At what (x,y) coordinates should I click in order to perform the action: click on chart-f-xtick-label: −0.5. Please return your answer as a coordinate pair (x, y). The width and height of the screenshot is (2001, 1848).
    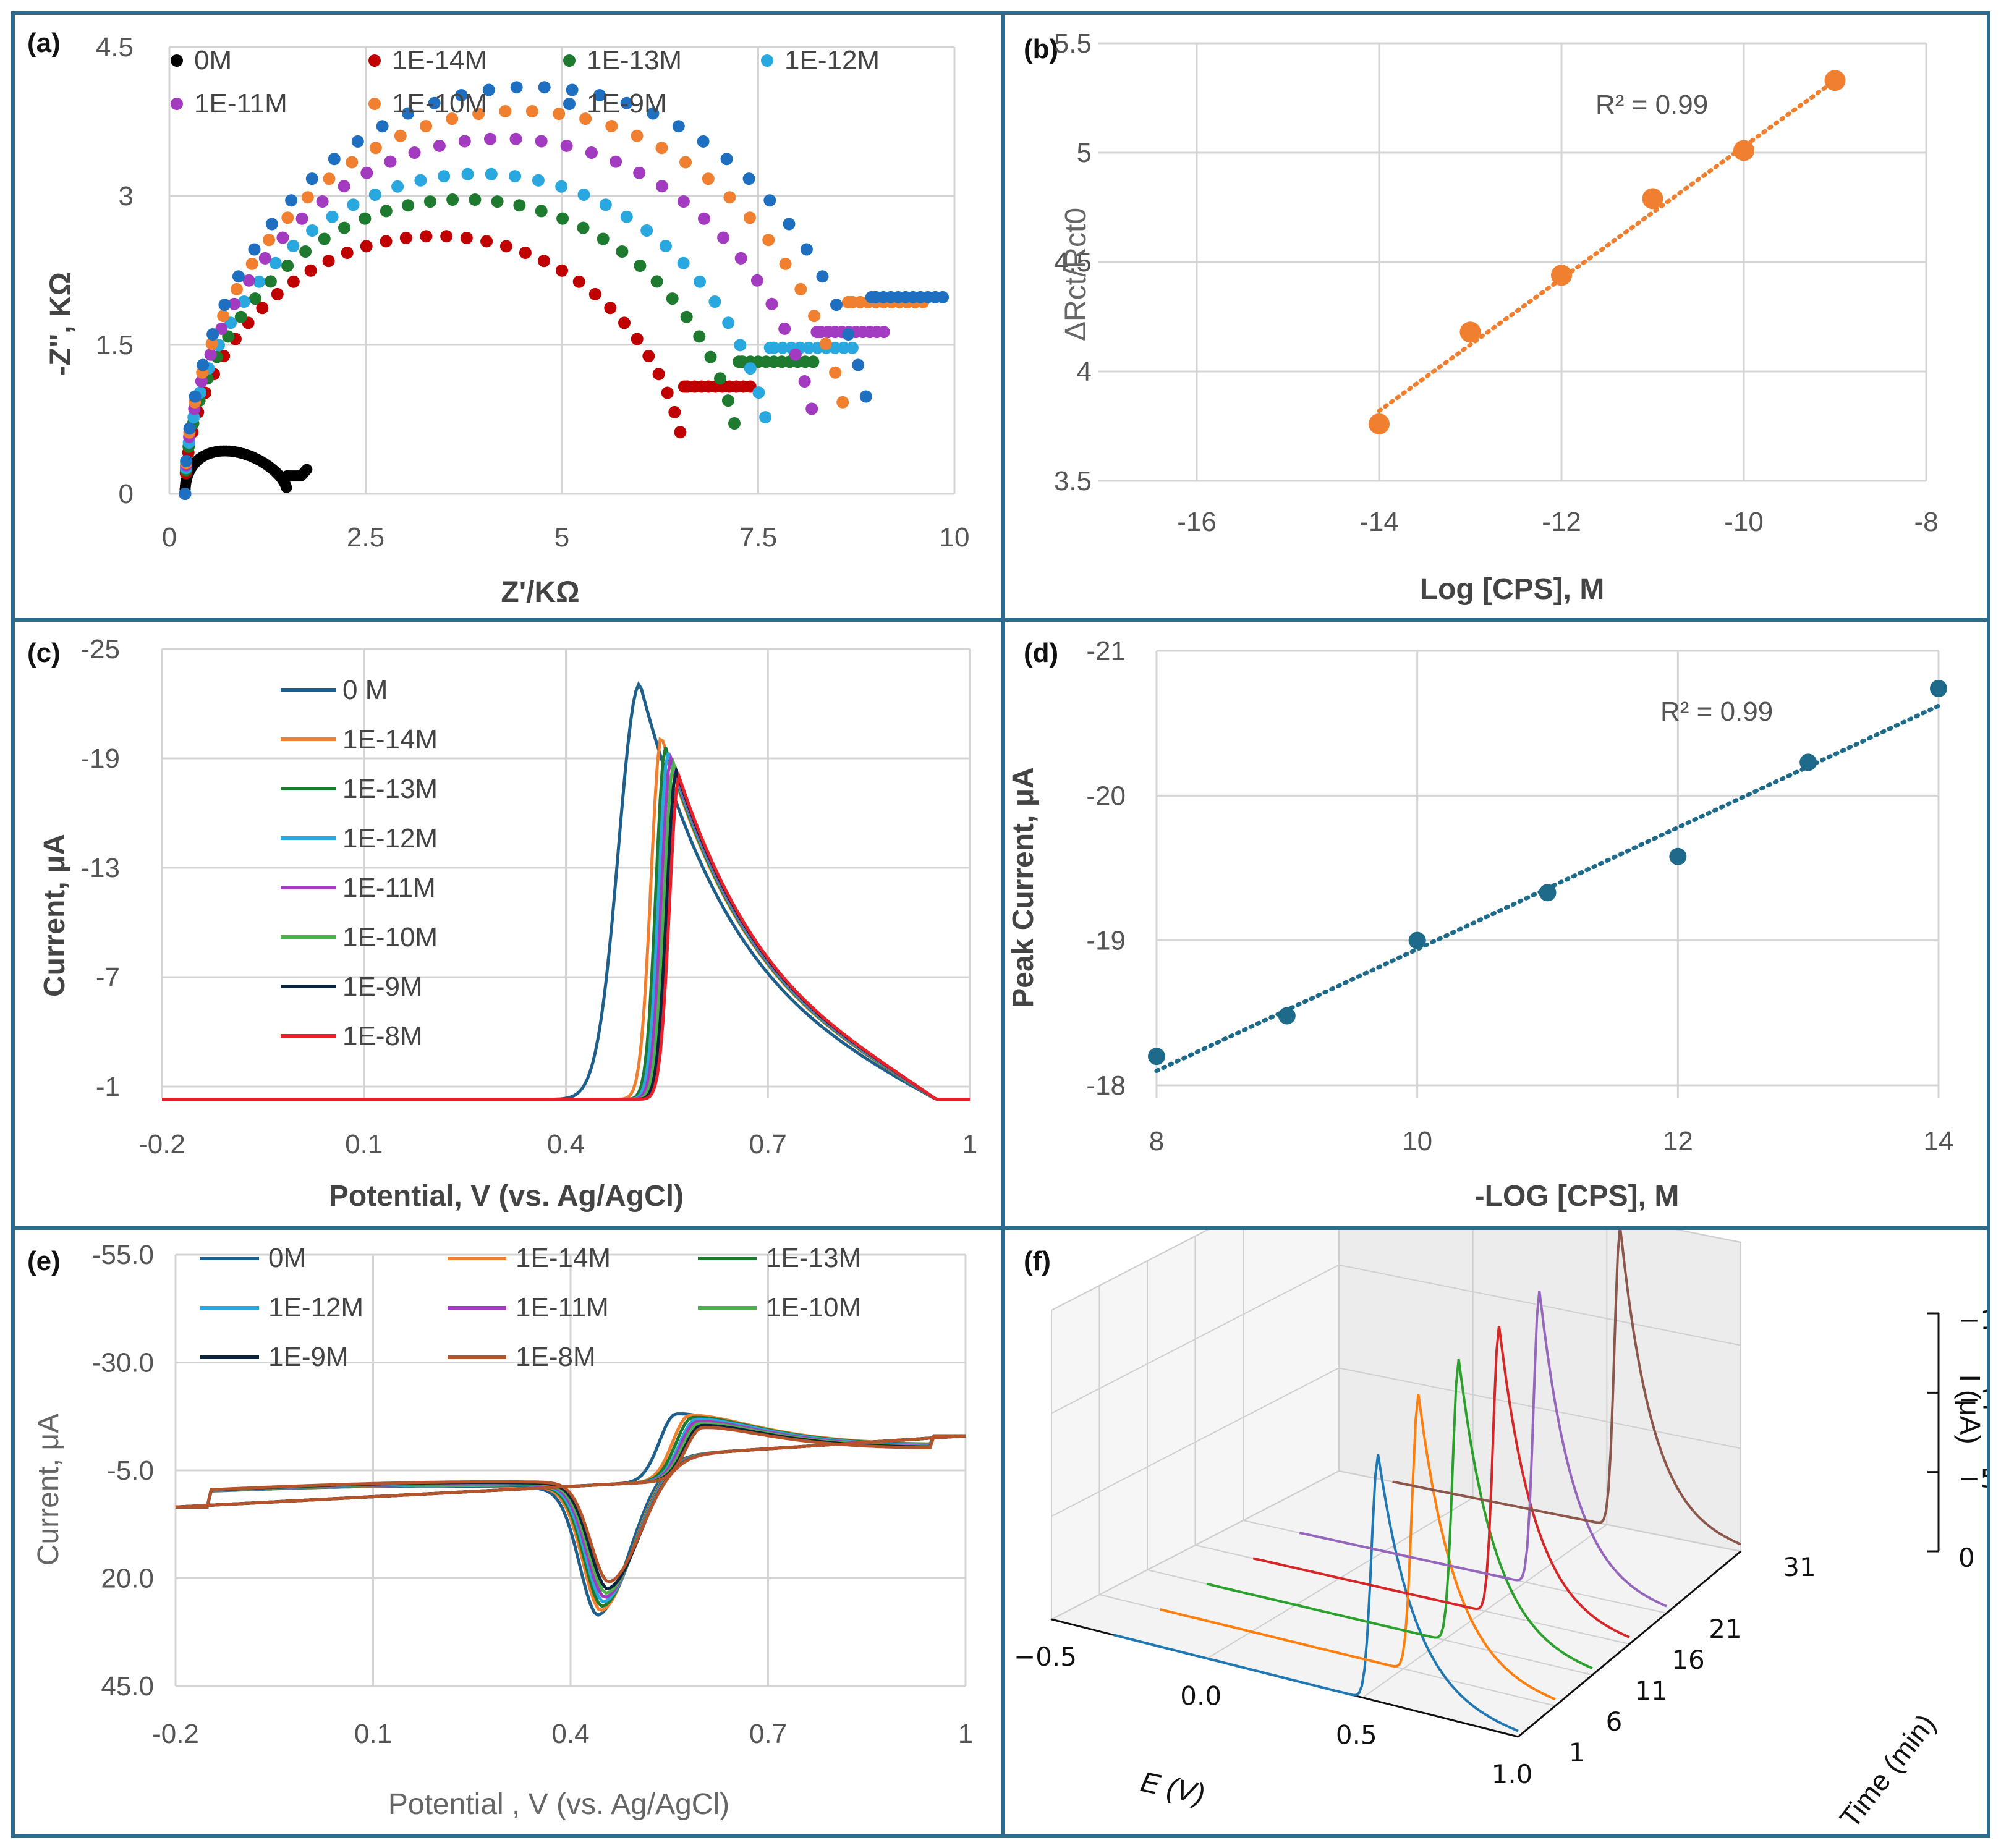
    Looking at the image, I should click on (1045, 1657).